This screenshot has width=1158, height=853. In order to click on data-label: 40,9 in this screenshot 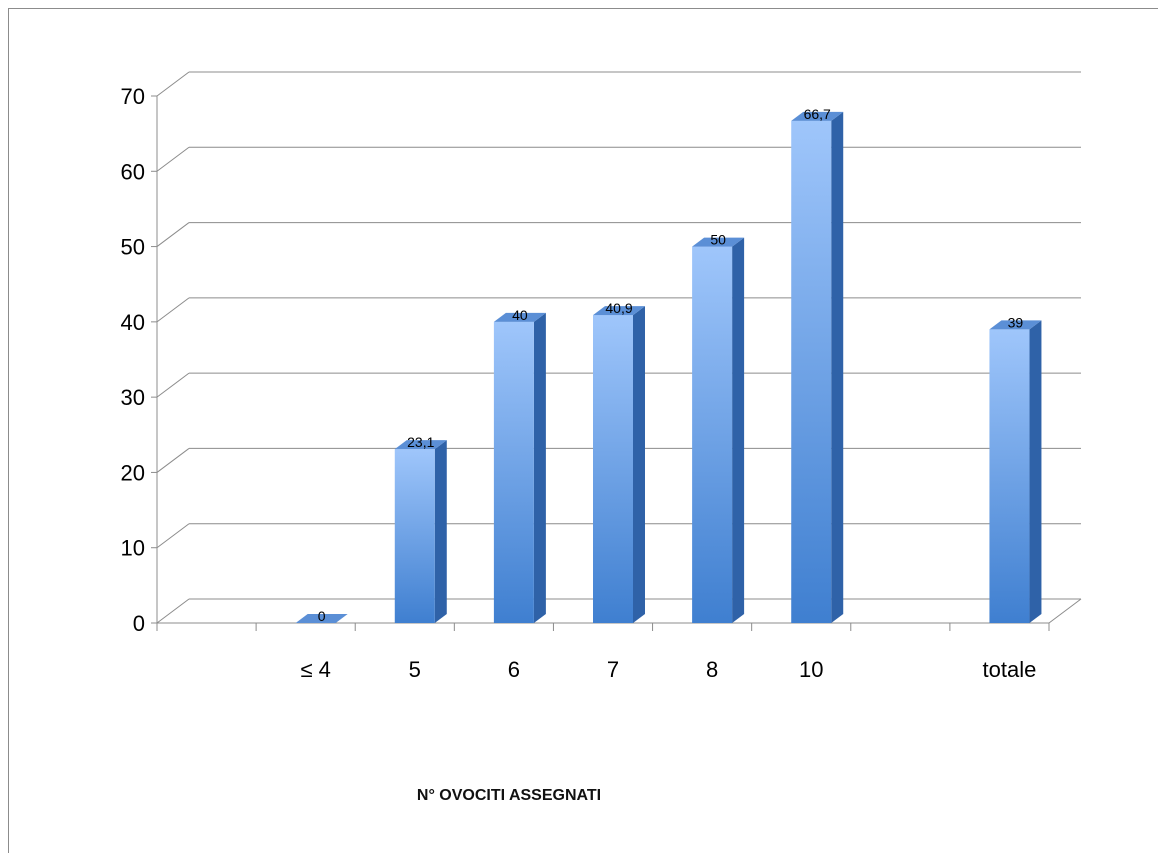, I will do `click(618, 308)`.